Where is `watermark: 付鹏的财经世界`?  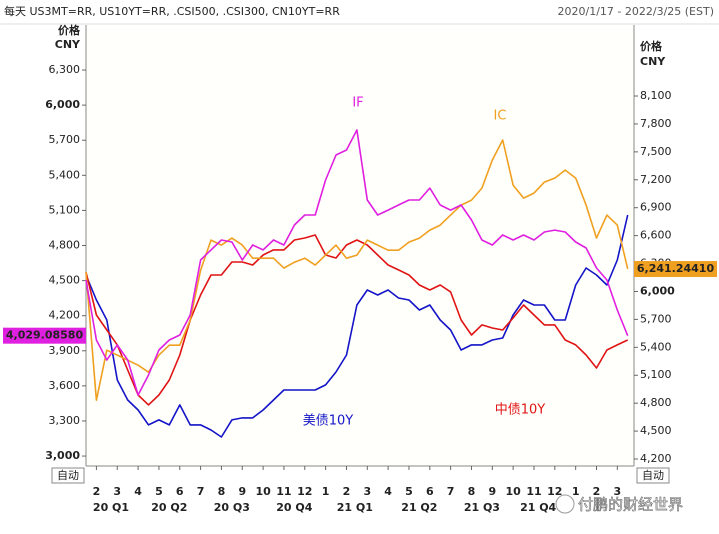
watermark: 付鹏的财经世界 is located at coordinates (630, 505).